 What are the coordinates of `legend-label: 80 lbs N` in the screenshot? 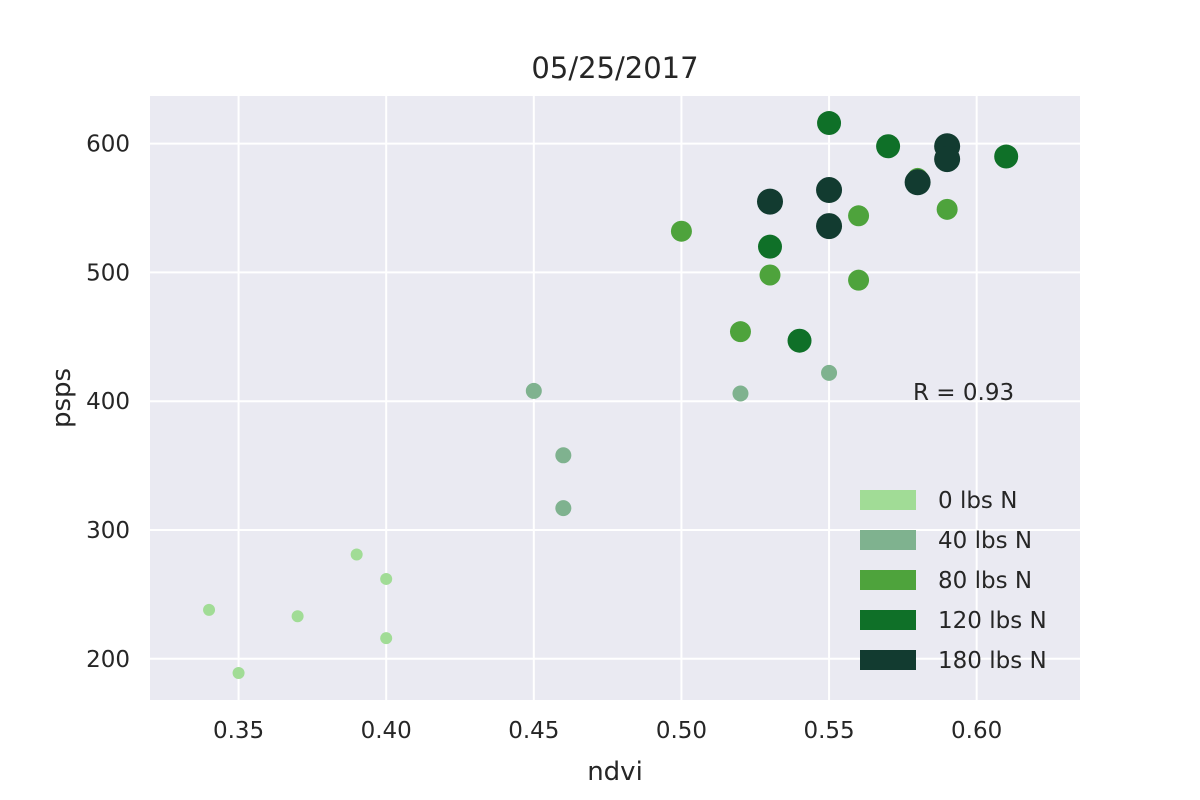 It's located at (985, 581).